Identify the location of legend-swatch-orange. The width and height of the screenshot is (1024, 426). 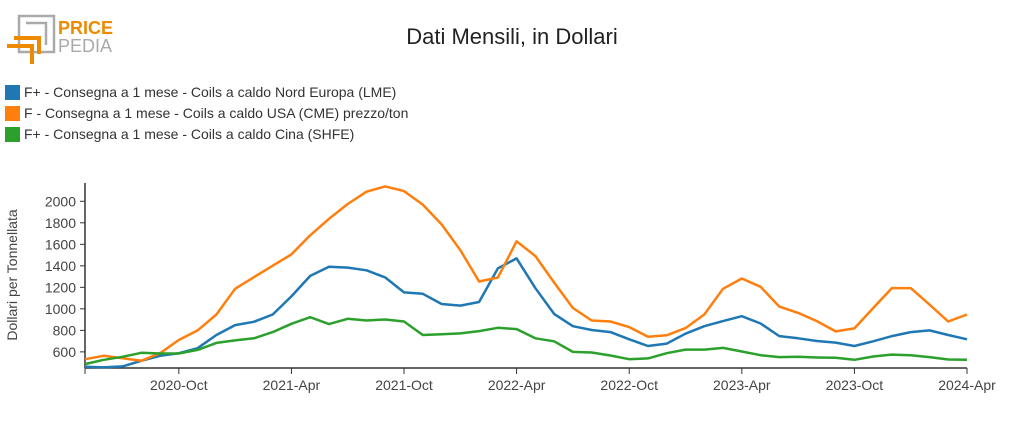
(12, 113).